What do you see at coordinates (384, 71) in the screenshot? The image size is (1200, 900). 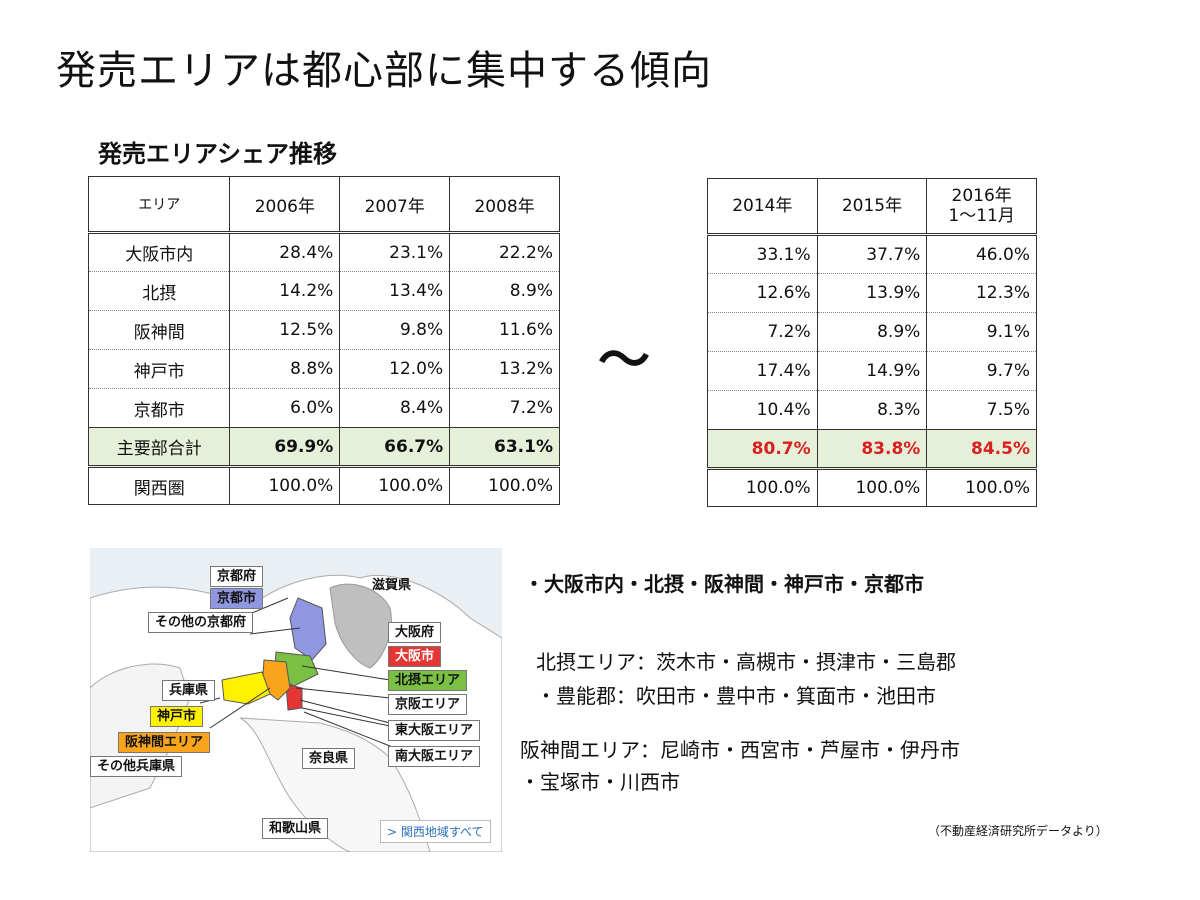 I see `page-title: 発売エリアは都心部に集中する傾向` at bounding box center [384, 71].